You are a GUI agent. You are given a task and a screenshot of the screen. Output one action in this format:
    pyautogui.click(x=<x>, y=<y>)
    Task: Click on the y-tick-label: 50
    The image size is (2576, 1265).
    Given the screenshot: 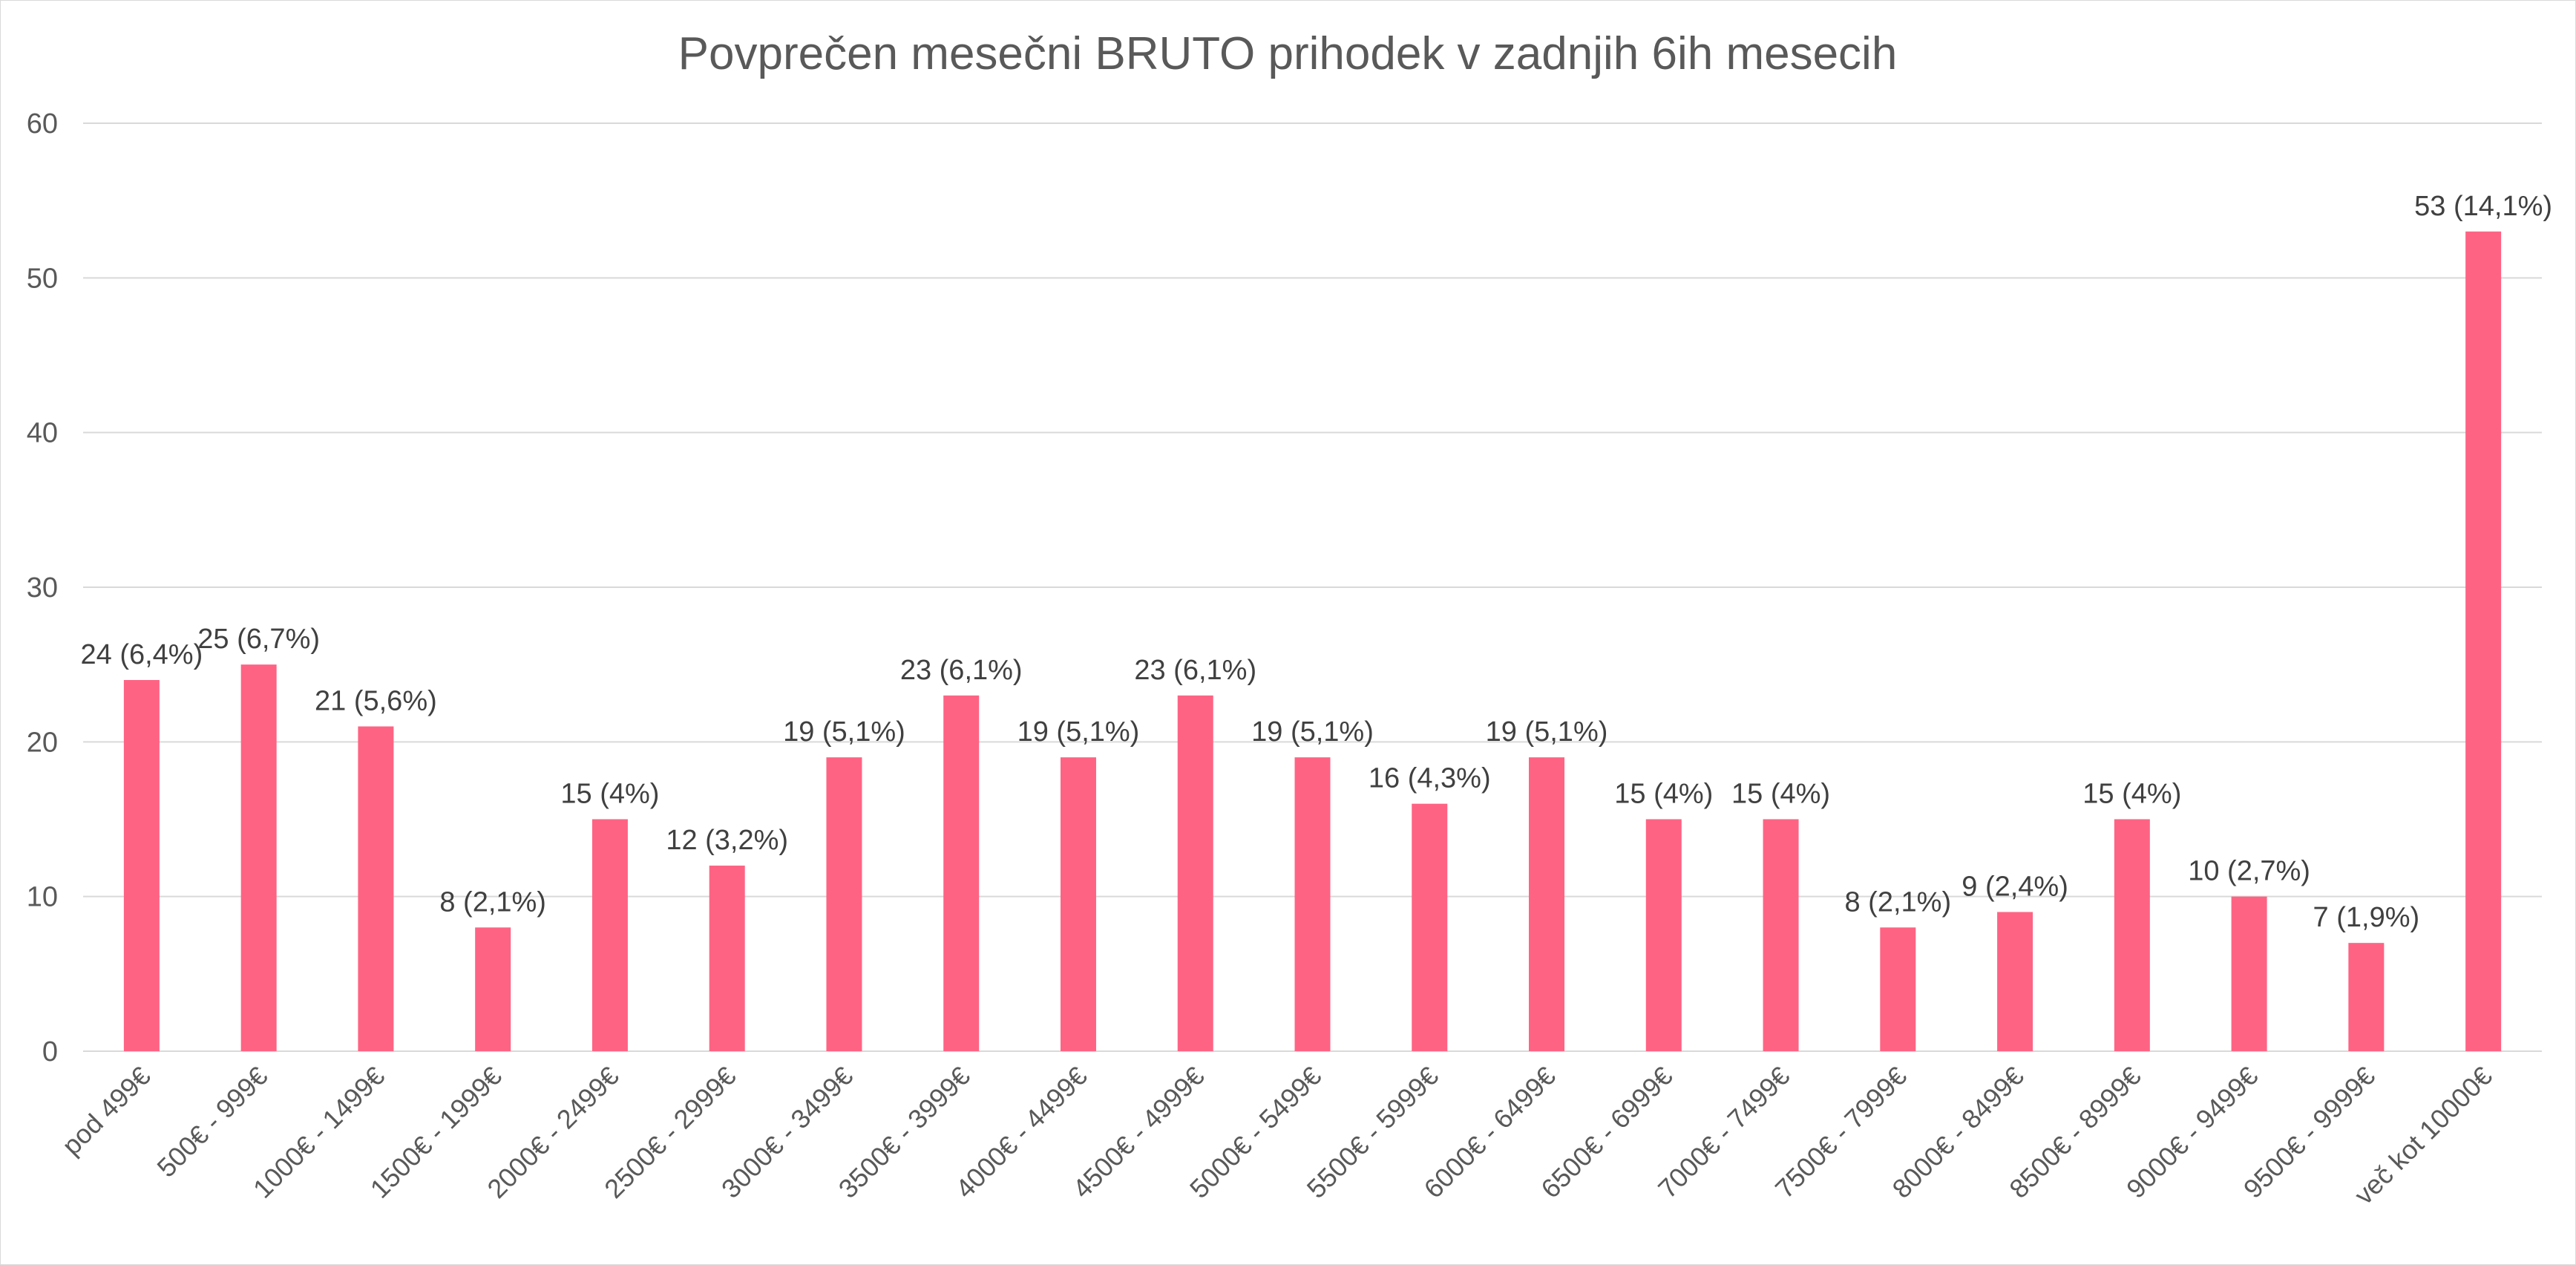 What is the action you would take?
    pyautogui.click(x=43, y=278)
    